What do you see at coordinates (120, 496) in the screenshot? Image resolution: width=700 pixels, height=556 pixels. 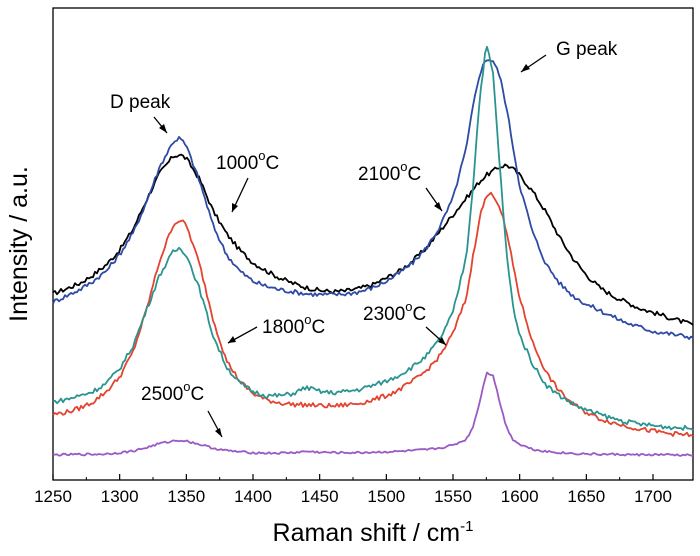 I see `x-tick-label: 1300` at bounding box center [120, 496].